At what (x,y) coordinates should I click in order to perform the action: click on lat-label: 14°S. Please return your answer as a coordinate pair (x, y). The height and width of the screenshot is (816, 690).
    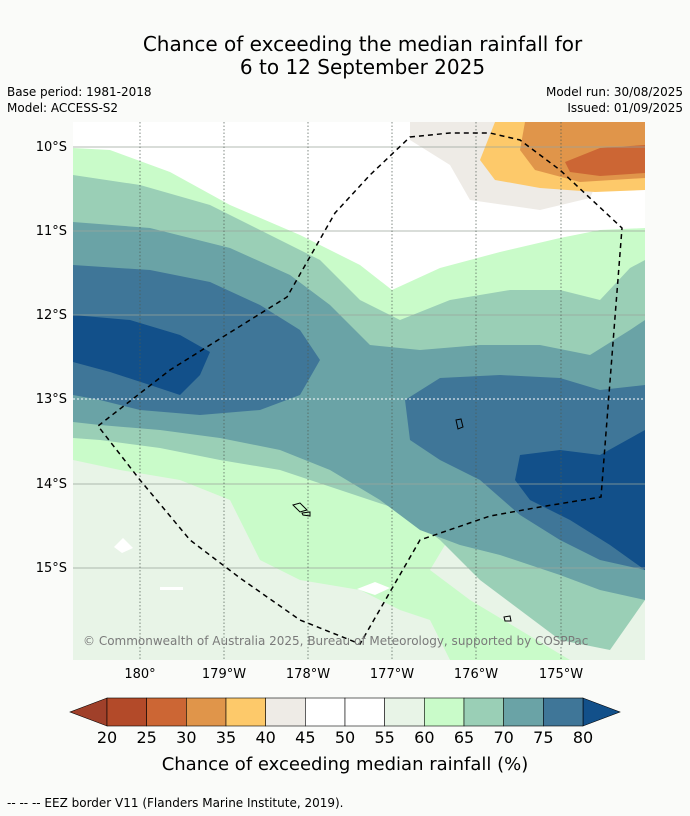
    Looking at the image, I should click on (51, 484).